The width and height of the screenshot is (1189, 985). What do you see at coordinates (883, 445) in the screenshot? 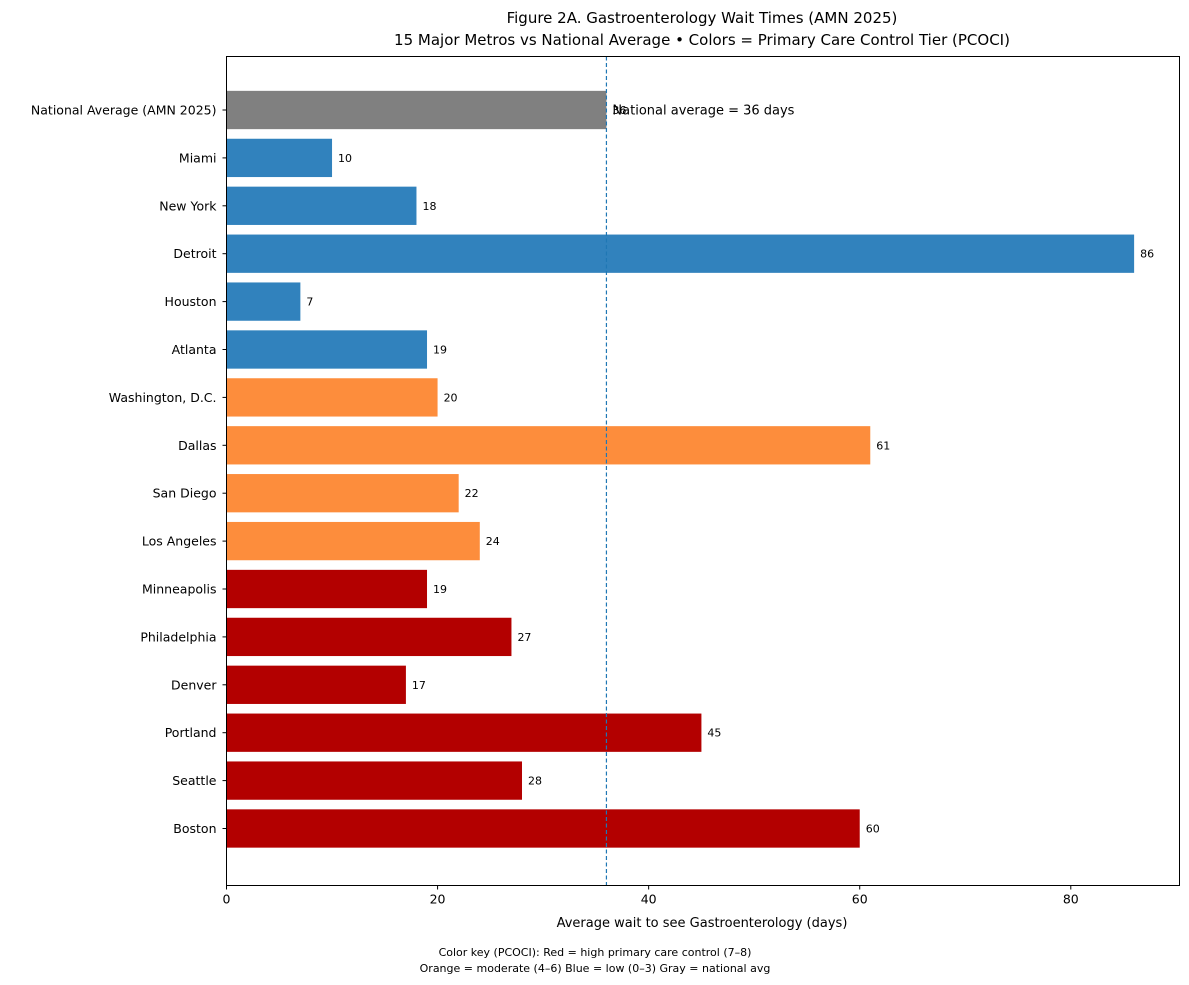
I see `data-label-dallas: 61` at bounding box center [883, 445].